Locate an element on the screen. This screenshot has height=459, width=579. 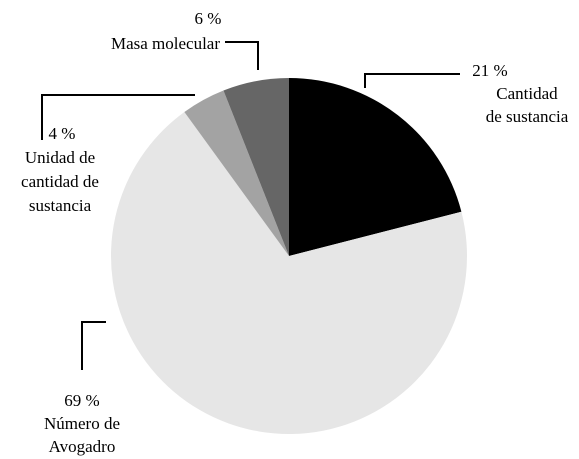
category-label: cantidad de is located at coordinates (60, 181).